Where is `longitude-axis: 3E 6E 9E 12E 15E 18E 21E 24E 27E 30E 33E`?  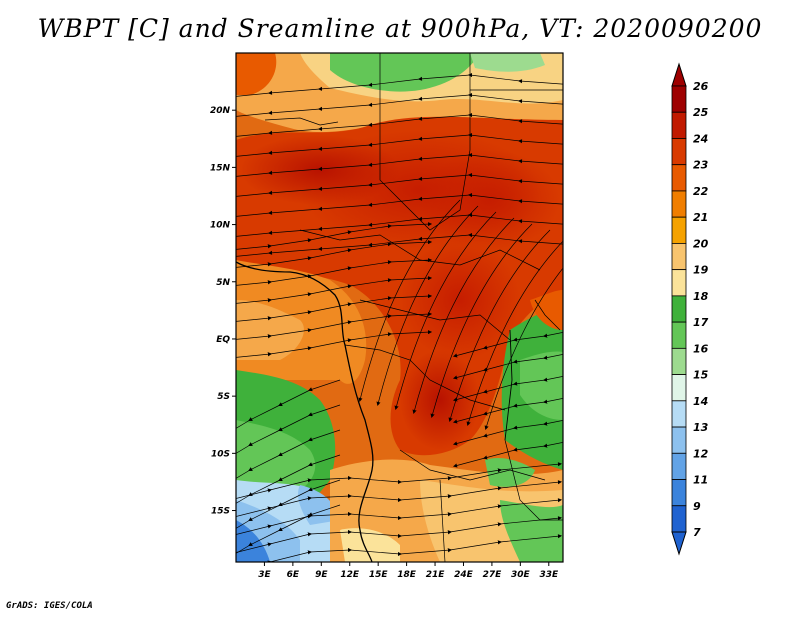
longitude-axis: 3E 6E 9E 12E 15E 18E 21E 24E 27E 30E 33E is located at coordinates (408, 571).